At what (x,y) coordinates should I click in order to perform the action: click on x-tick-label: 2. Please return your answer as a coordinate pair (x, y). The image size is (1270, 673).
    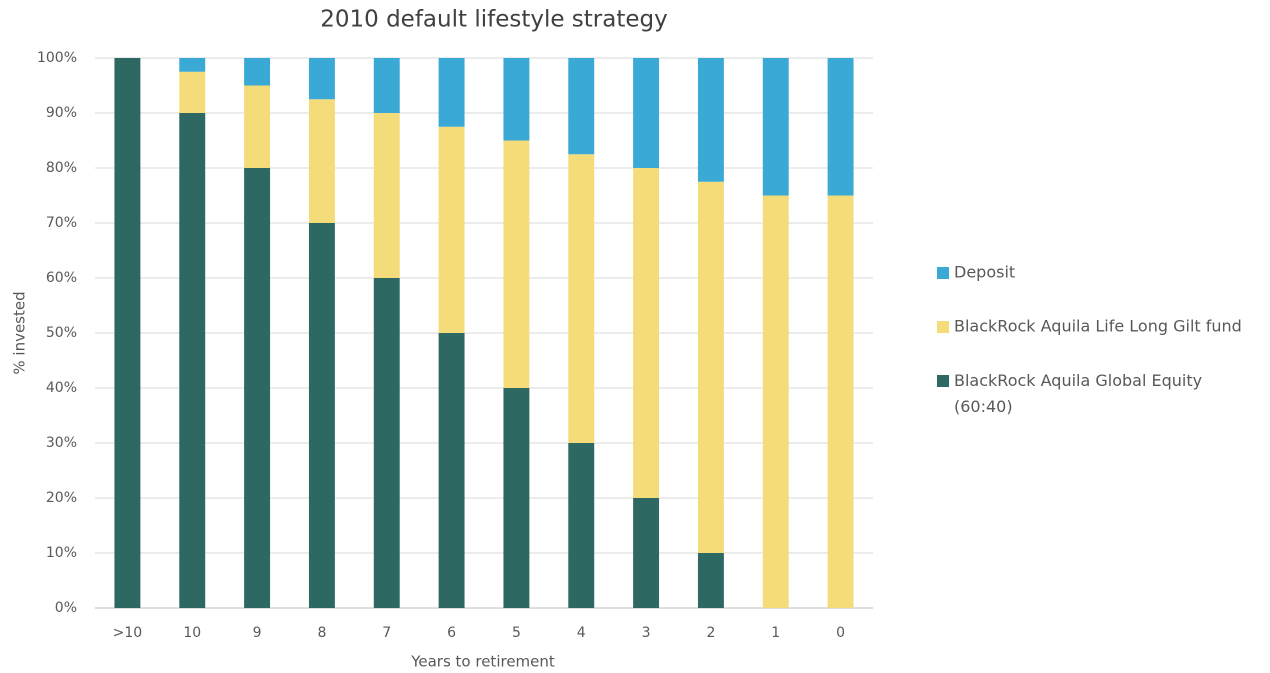
    Looking at the image, I should click on (710, 633).